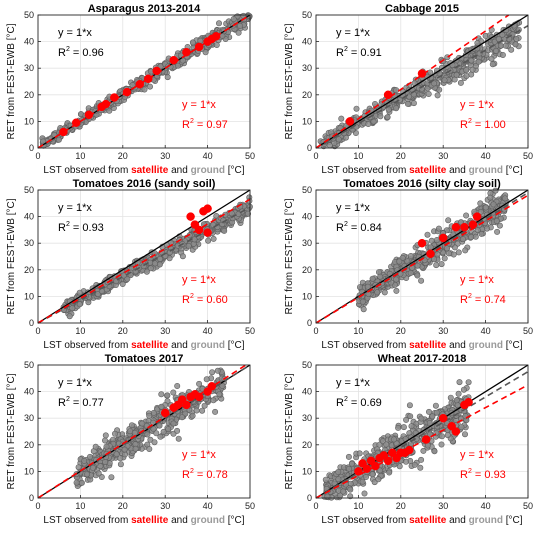  I want to click on r2-value: = 0.74, so click(489, 300).